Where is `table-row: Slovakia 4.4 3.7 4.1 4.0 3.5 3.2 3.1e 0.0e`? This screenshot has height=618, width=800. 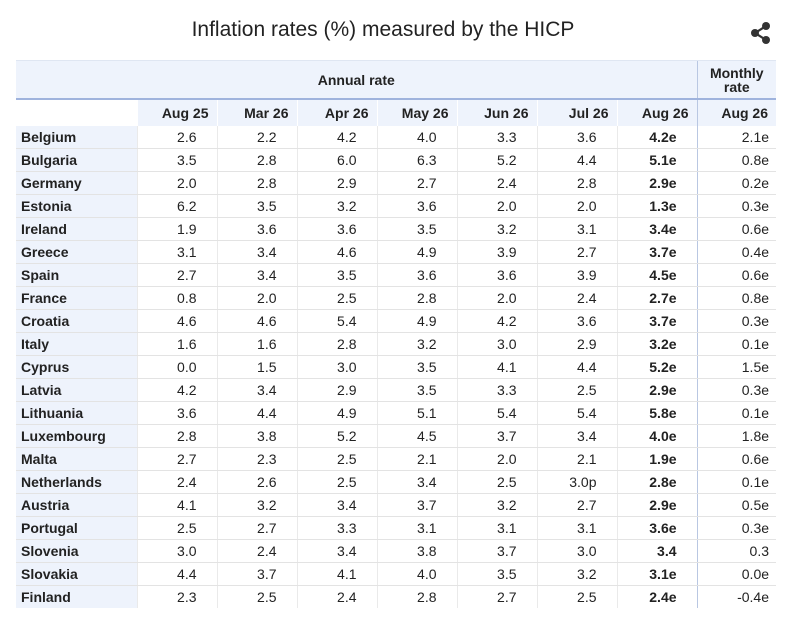 table-row: Slovakia 4.4 3.7 4.1 4.0 3.5 3.2 3.1e 0.0e is located at coordinates (396, 574).